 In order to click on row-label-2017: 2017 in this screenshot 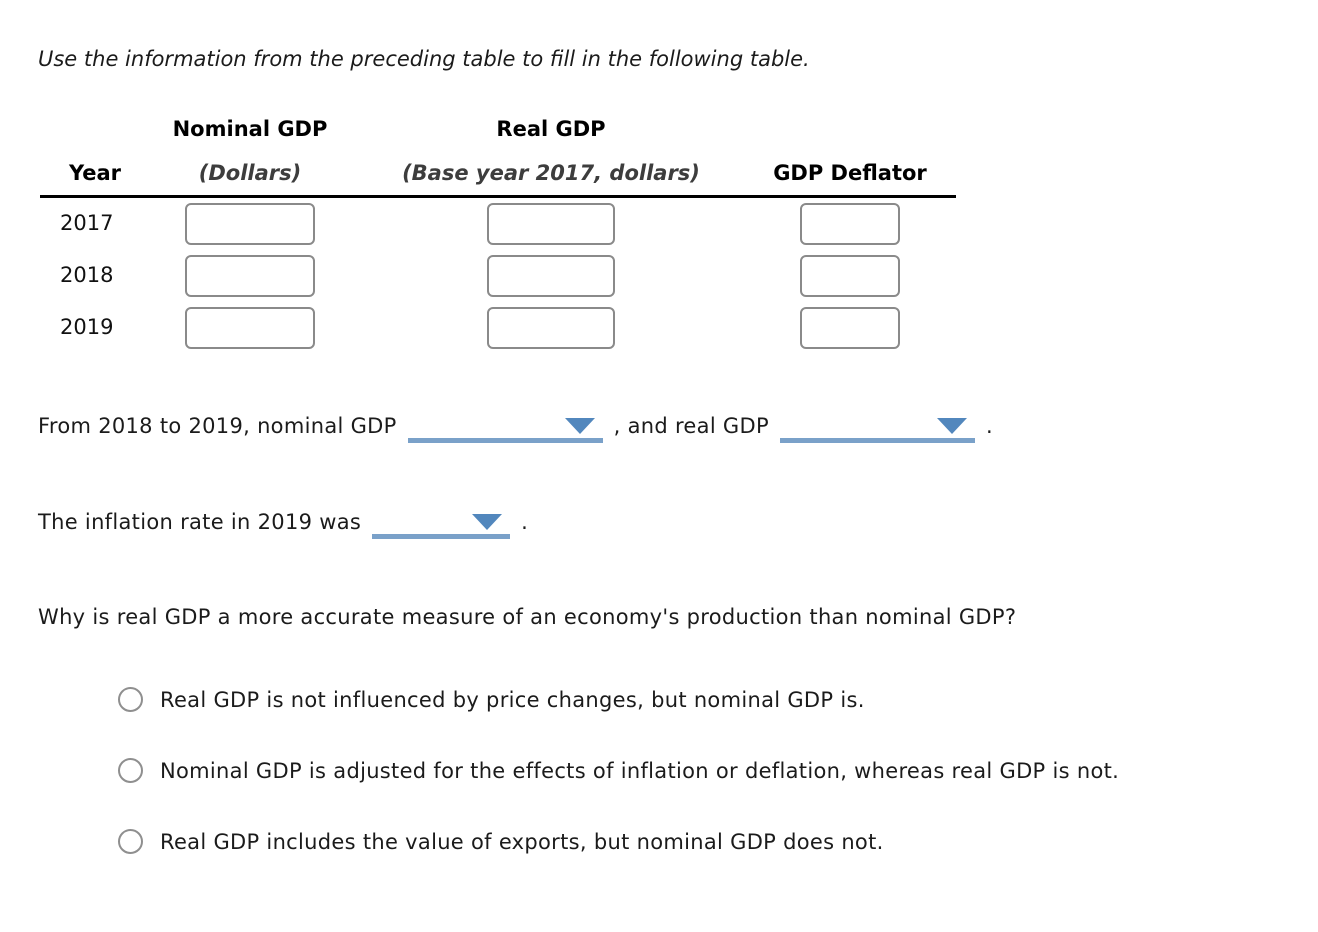, I will do `click(87, 223)`.